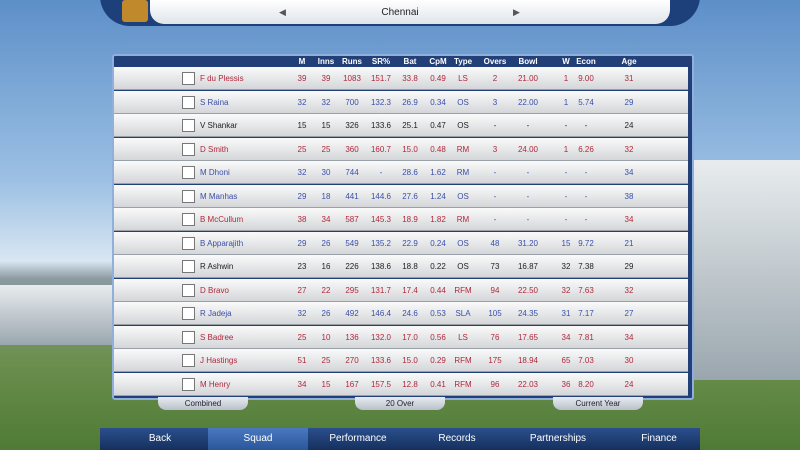 Image resolution: width=800 pixels, height=450 pixels. I want to click on column-header: Econ, so click(586, 61).